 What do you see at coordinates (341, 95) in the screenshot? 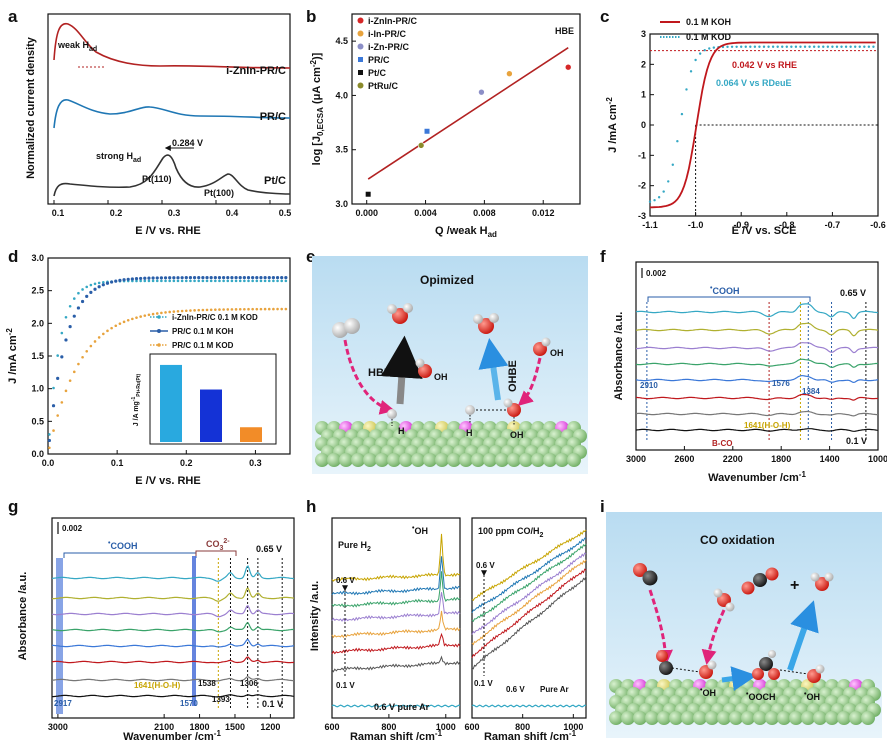
I see `chart-b-ytick-2: 4.0` at bounding box center [341, 95].